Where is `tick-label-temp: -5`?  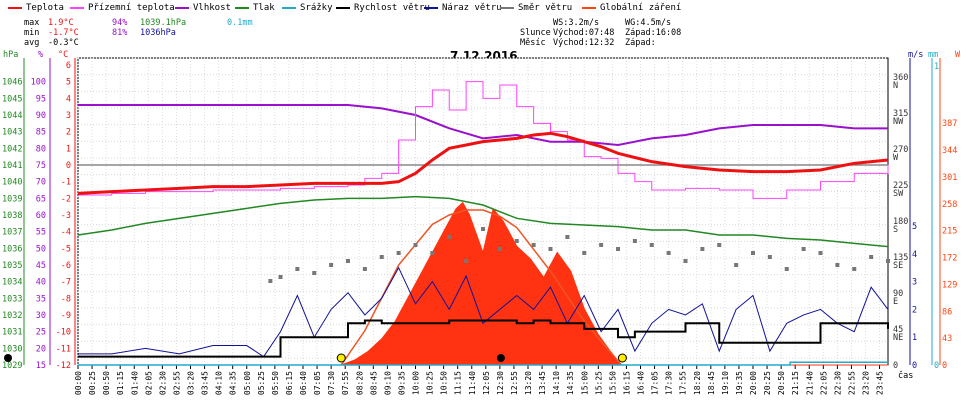 tick-label-temp: -5 is located at coordinates (66, 249).